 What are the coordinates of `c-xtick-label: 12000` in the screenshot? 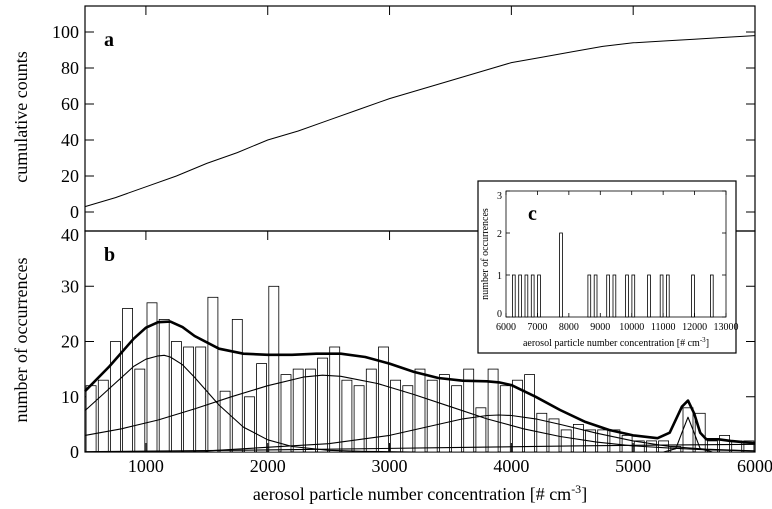 It's located at (694, 327).